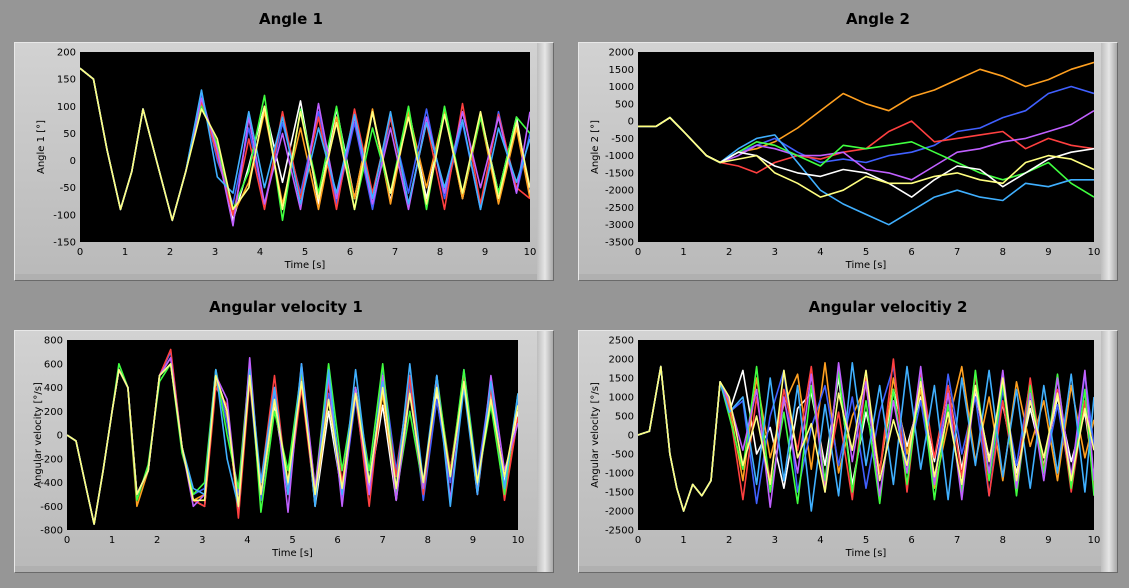  I want to click on y-tick-label: -150, so click(64, 243).